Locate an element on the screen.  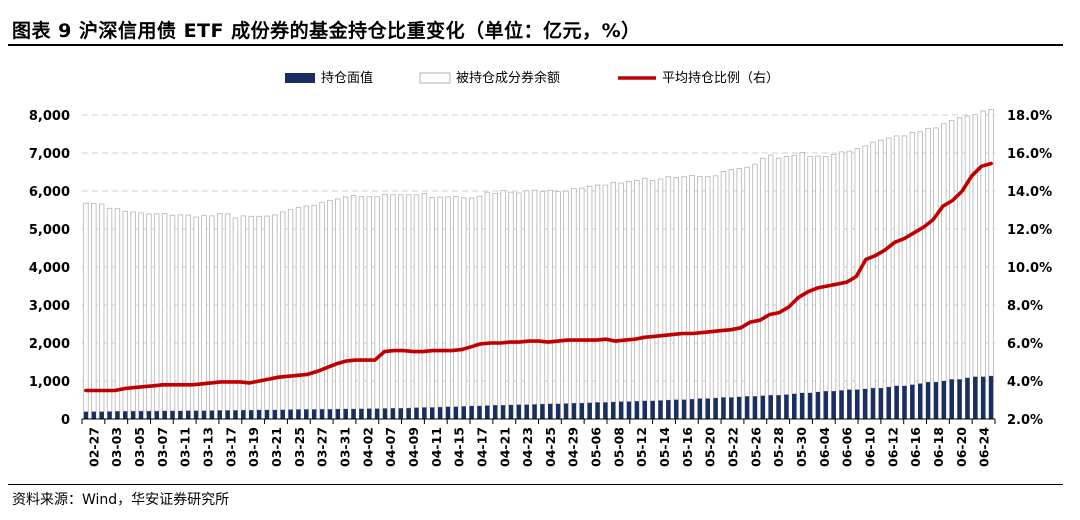
y-left-tick-label: 4,000 is located at coordinates (49, 268).